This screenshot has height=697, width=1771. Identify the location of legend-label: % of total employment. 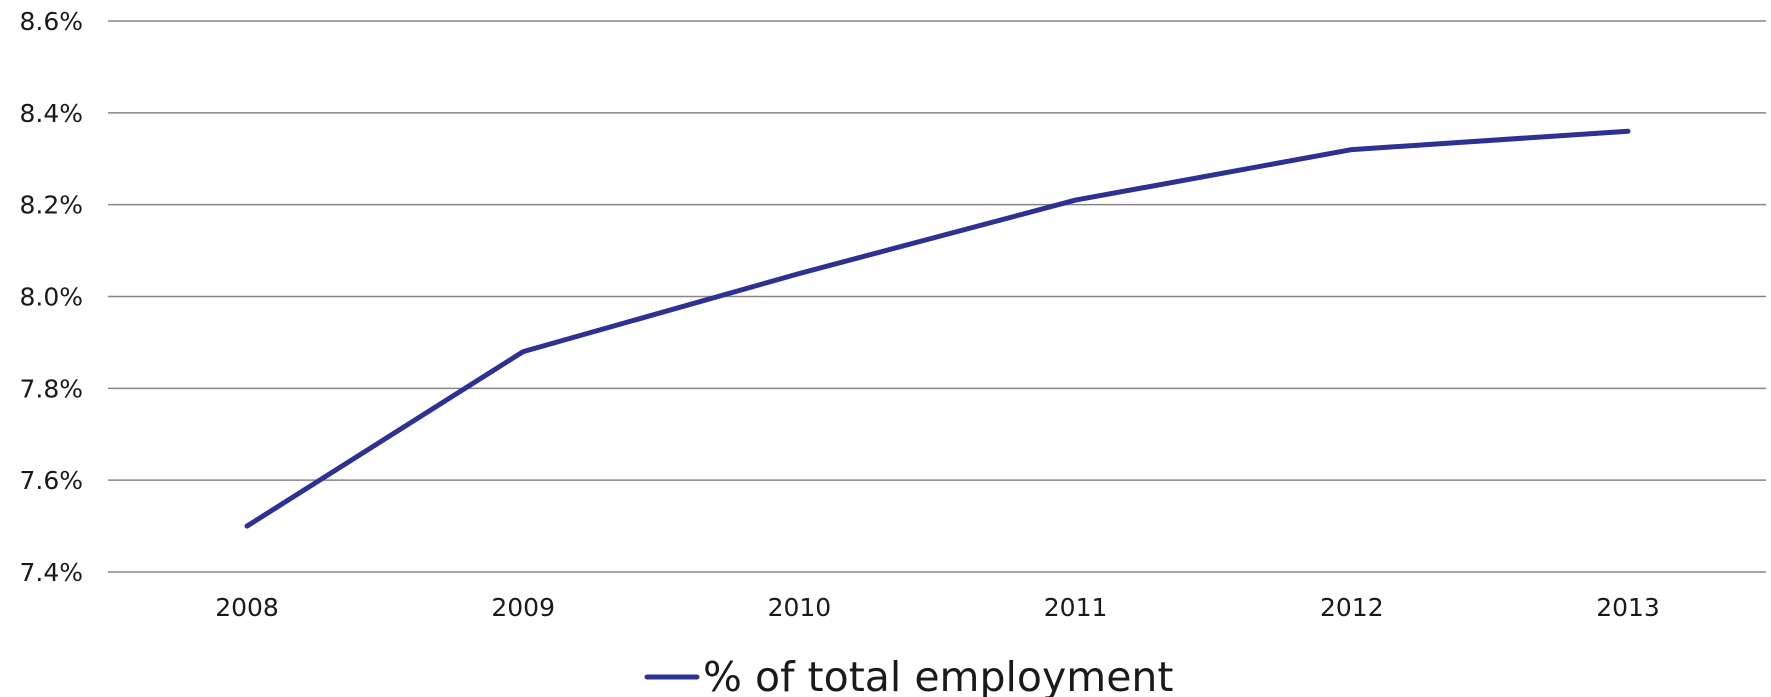
(938, 675).